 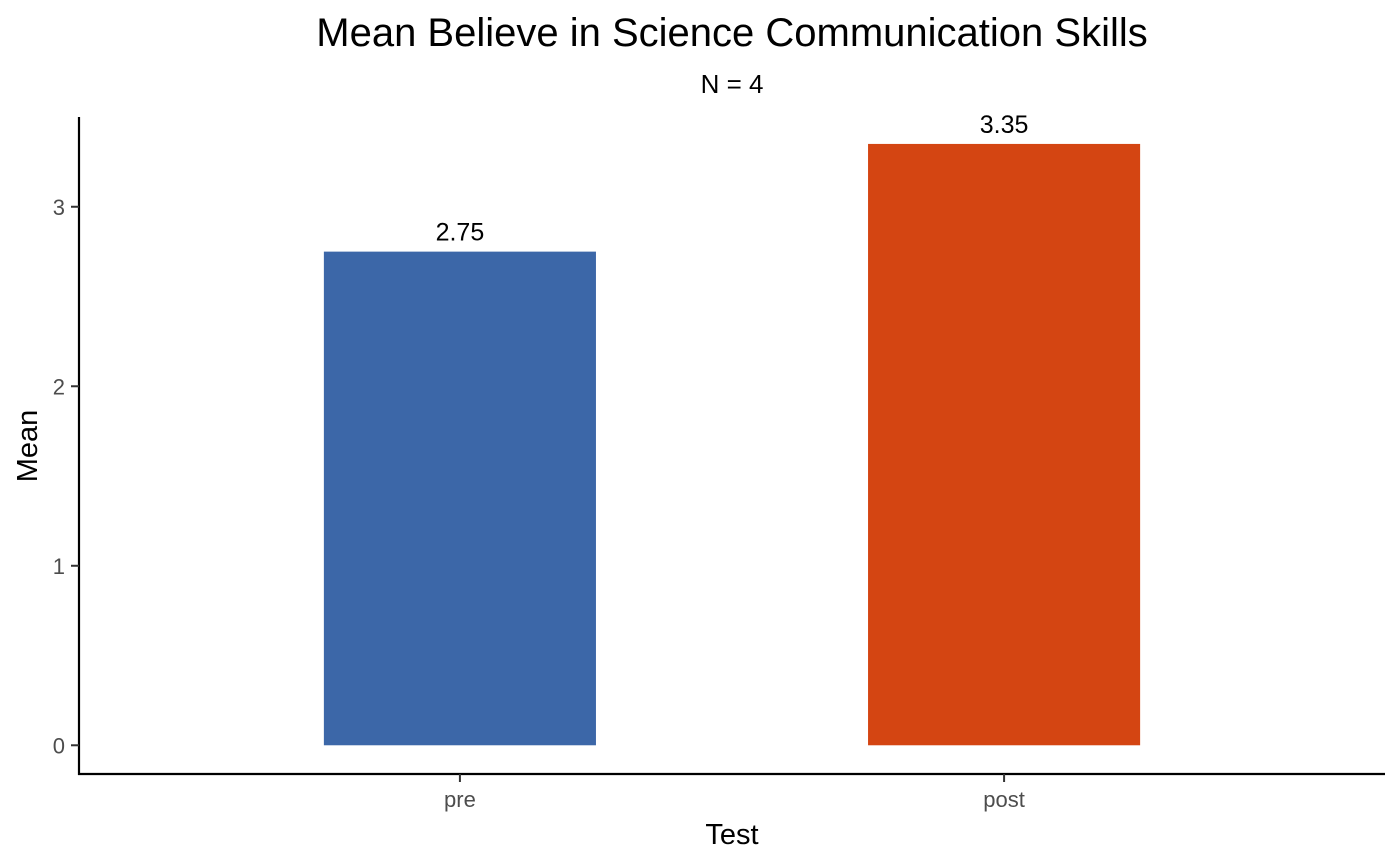 I want to click on x-tick-label-pre: pre, so click(x=460, y=799).